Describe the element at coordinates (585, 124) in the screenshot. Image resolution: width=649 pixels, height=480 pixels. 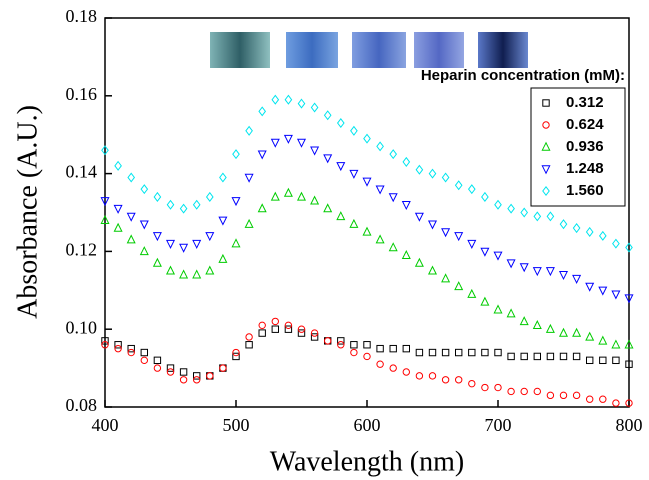
I see `legend-label: 0.624` at that location.